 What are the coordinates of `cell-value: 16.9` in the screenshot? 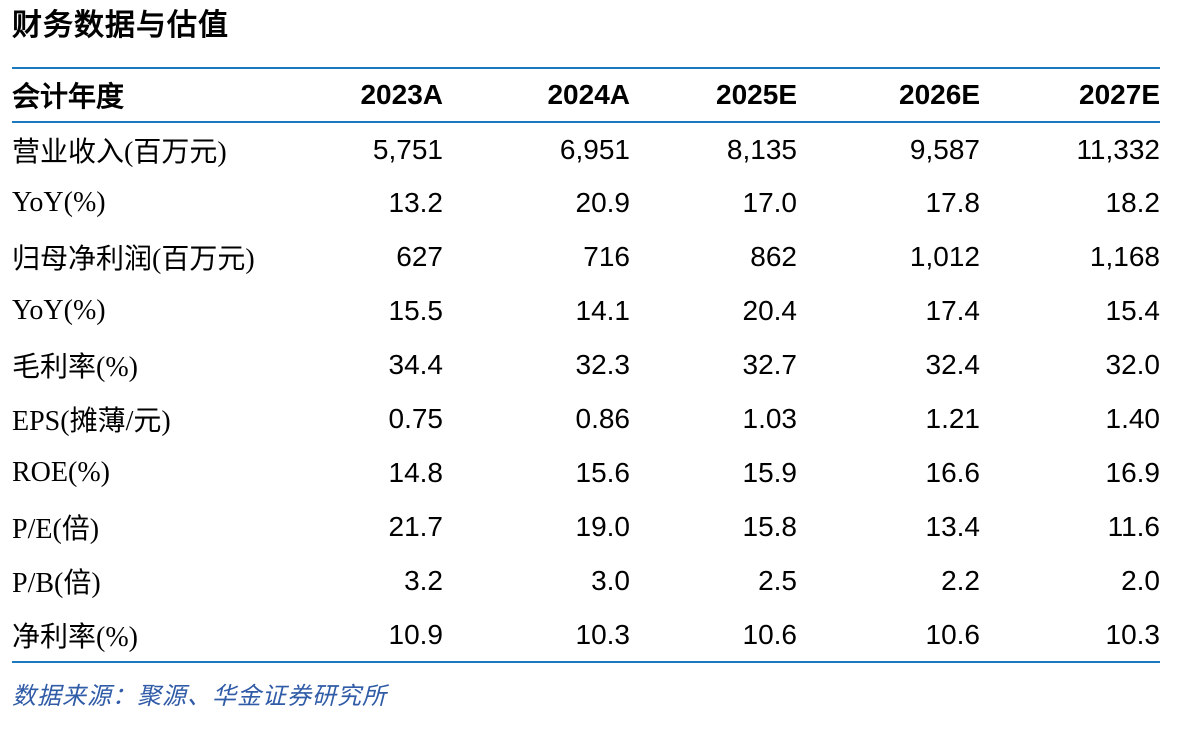 It's located at (1133, 472).